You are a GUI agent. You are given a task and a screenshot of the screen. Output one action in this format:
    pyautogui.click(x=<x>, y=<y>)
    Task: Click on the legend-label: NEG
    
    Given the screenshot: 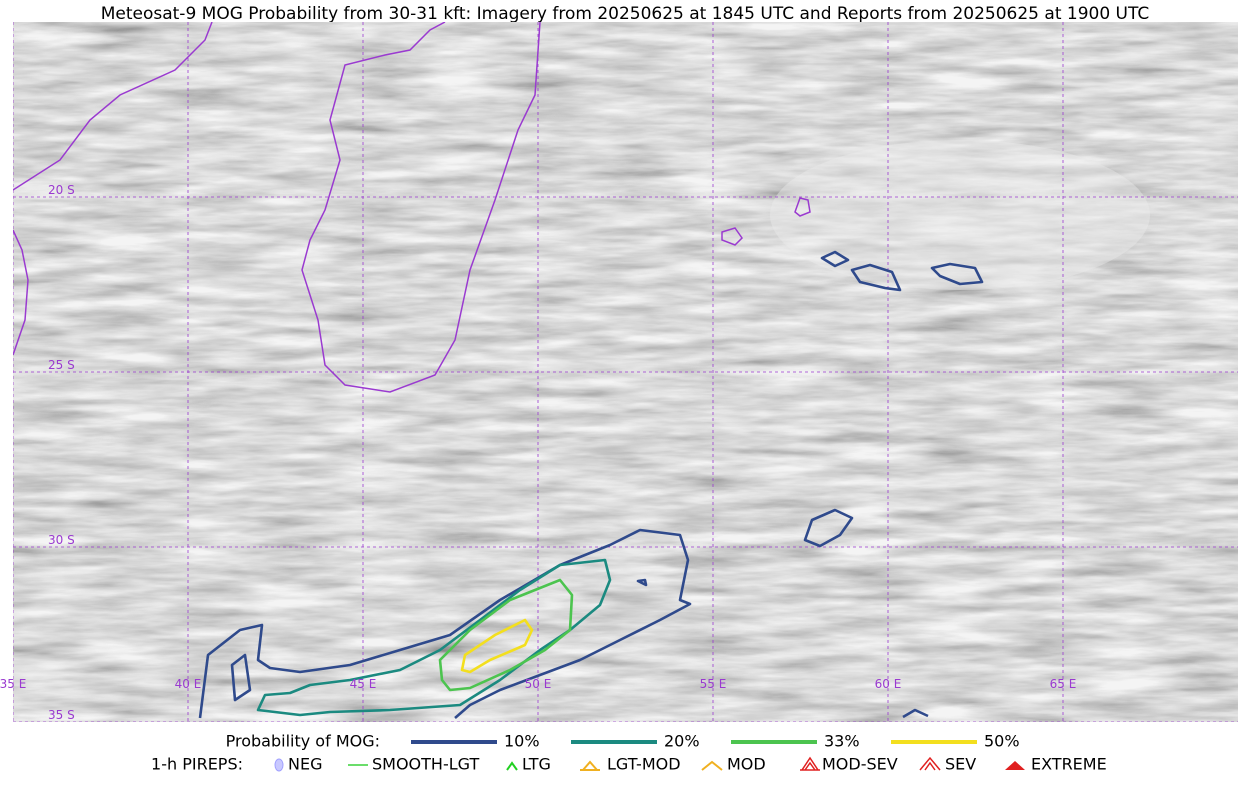 What is the action you would take?
    pyautogui.click(x=305, y=764)
    